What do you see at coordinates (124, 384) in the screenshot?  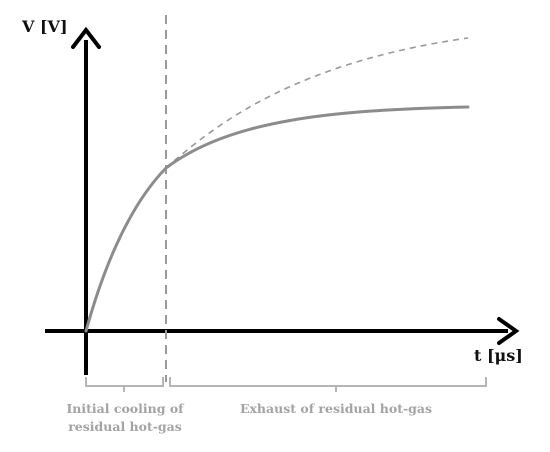 I see `phase-1-bracket` at bounding box center [124, 384].